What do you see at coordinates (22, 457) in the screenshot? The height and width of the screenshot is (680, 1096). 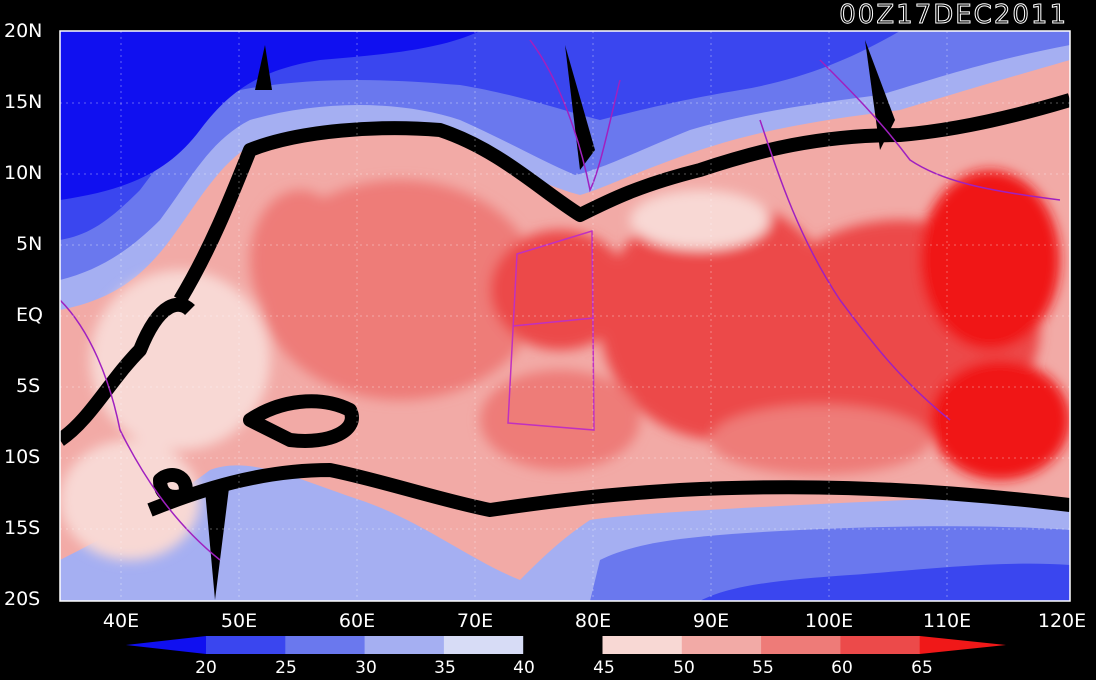 I see `lat-label-10s: 10S` at bounding box center [22, 457].